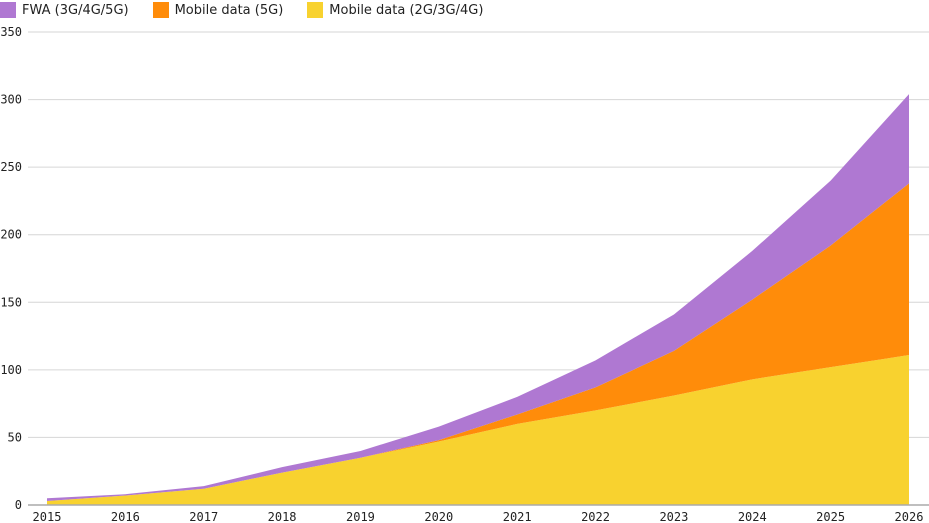 The height and width of the screenshot is (523, 929). Describe the element at coordinates (438, 516) in the screenshot. I see `x-tick-label: 2020` at that location.